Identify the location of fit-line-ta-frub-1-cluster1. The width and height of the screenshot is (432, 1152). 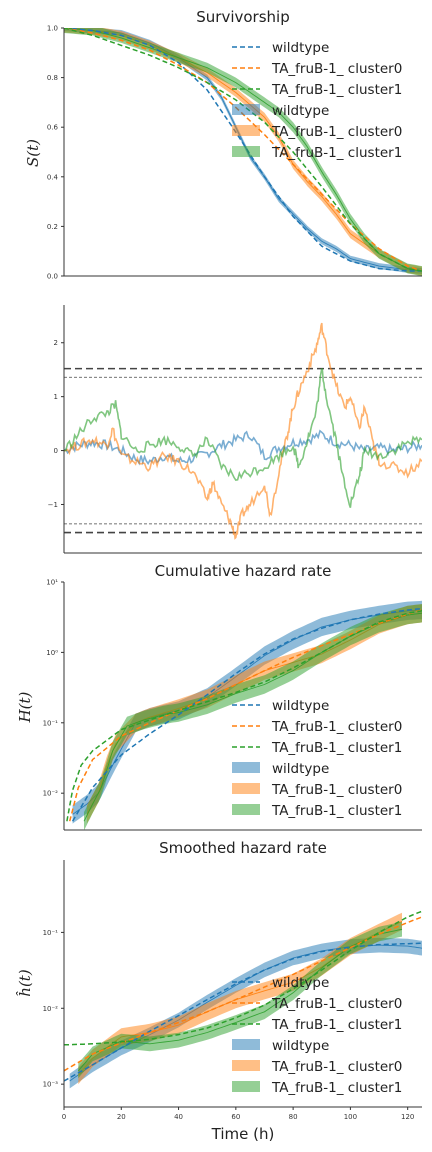
(243, 978).